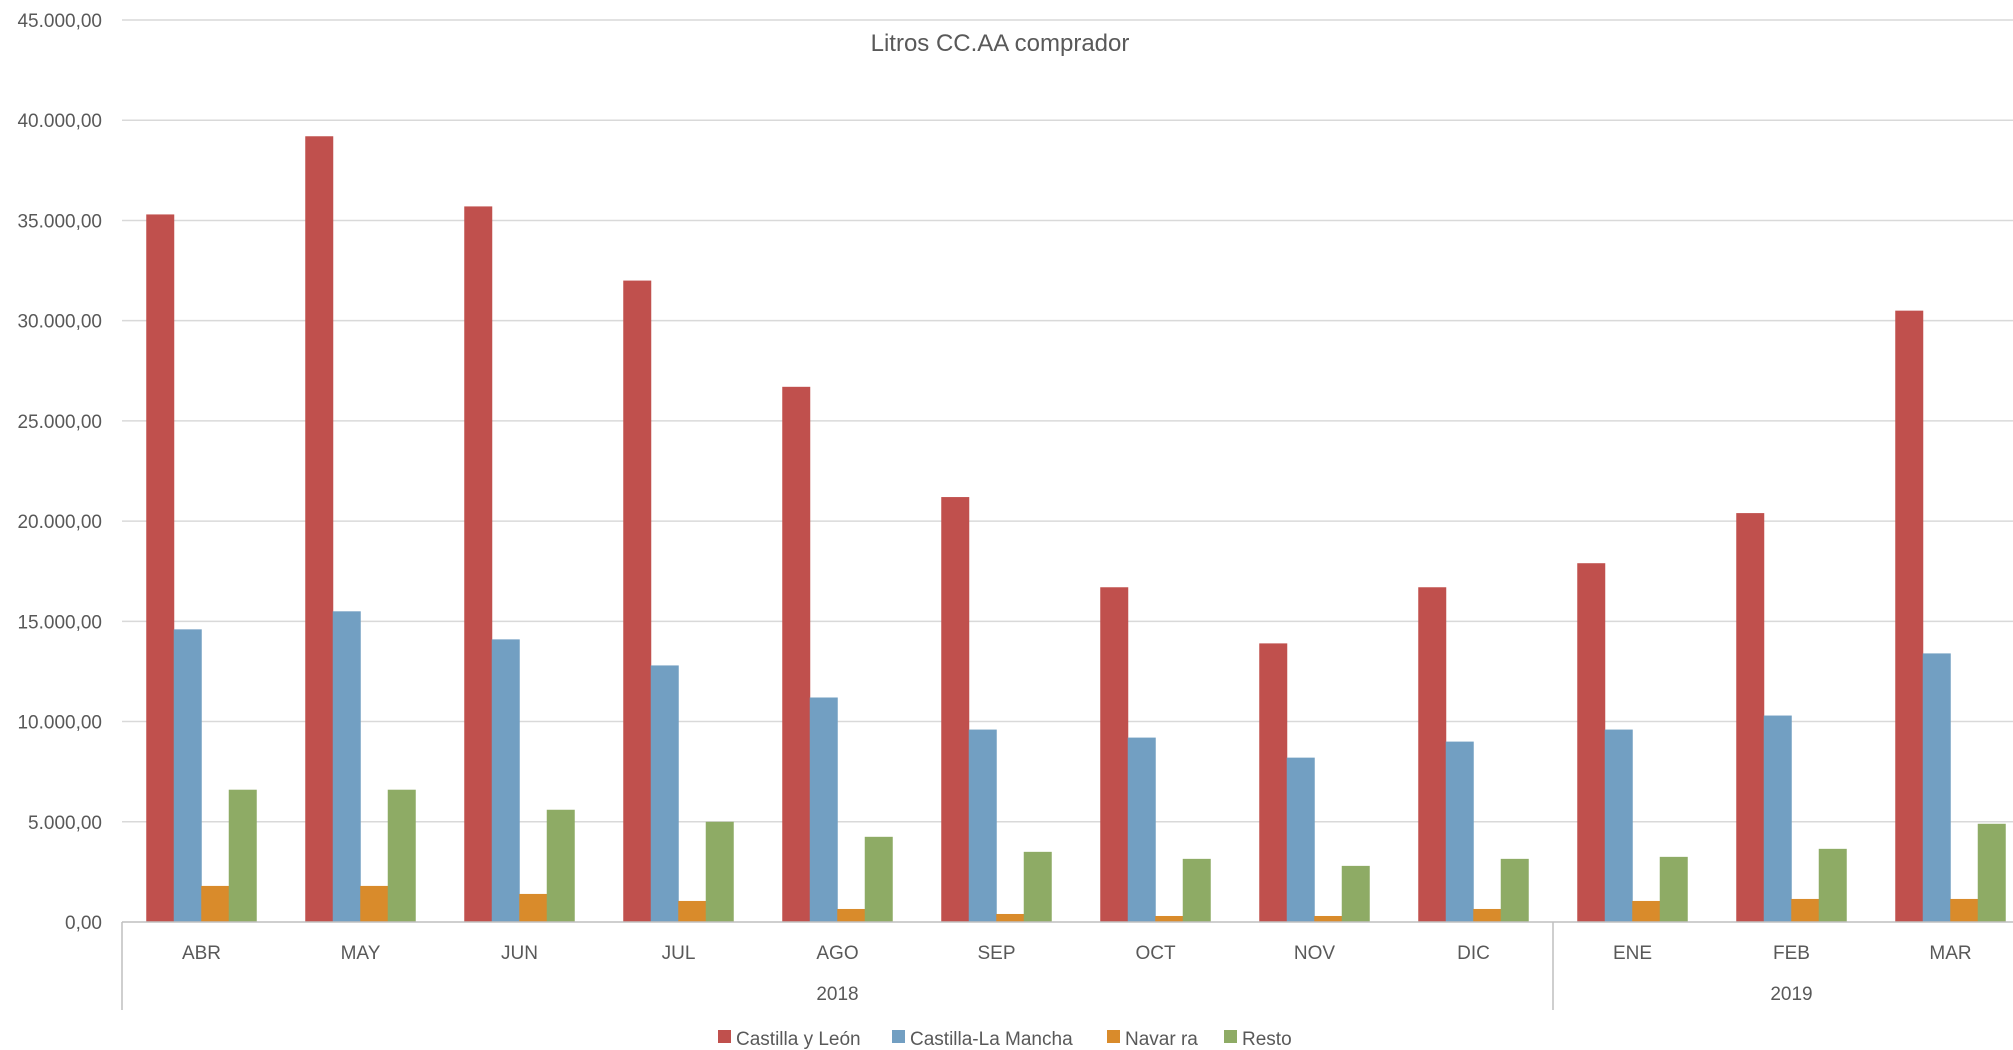 The height and width of the screenshot is (1050, 2013). I want to click on bar-castilla-y-le-n-sep, so click(955, 709).